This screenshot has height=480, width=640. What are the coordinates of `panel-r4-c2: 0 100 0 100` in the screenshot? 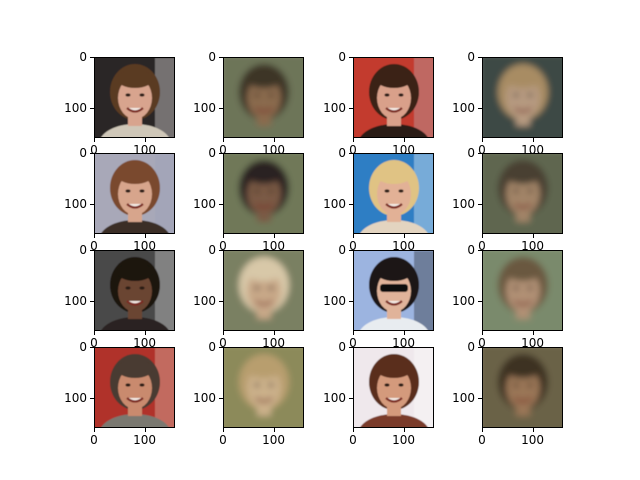 It's located at (248, 393).